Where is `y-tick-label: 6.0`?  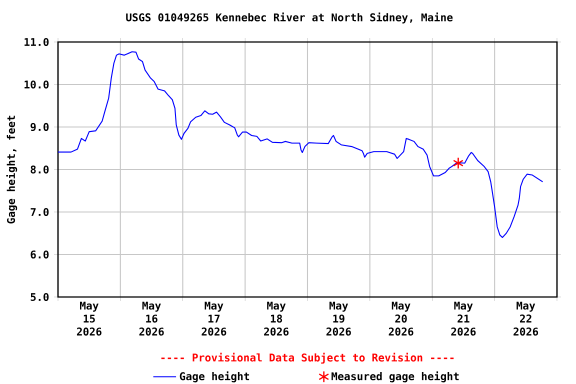
y-tick-label: 6.0 is located at coordinates (39, 254).